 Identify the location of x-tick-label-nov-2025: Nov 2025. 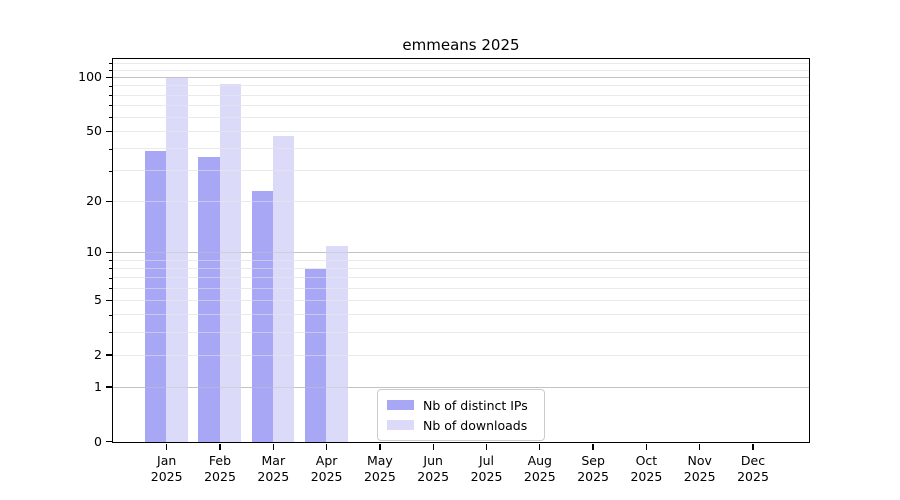
(700, 469).